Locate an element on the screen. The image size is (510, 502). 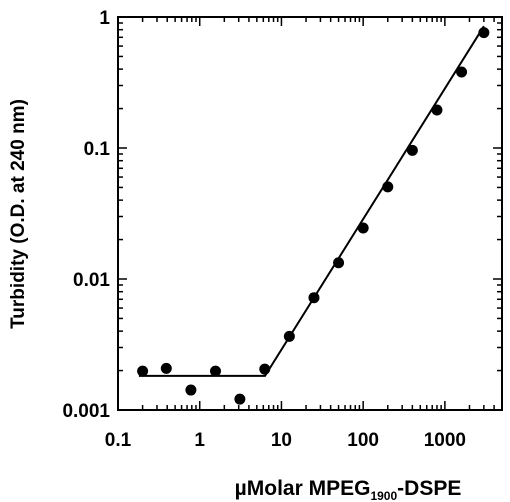
x-tick-label: 1 is located at coordinates (199, 440).